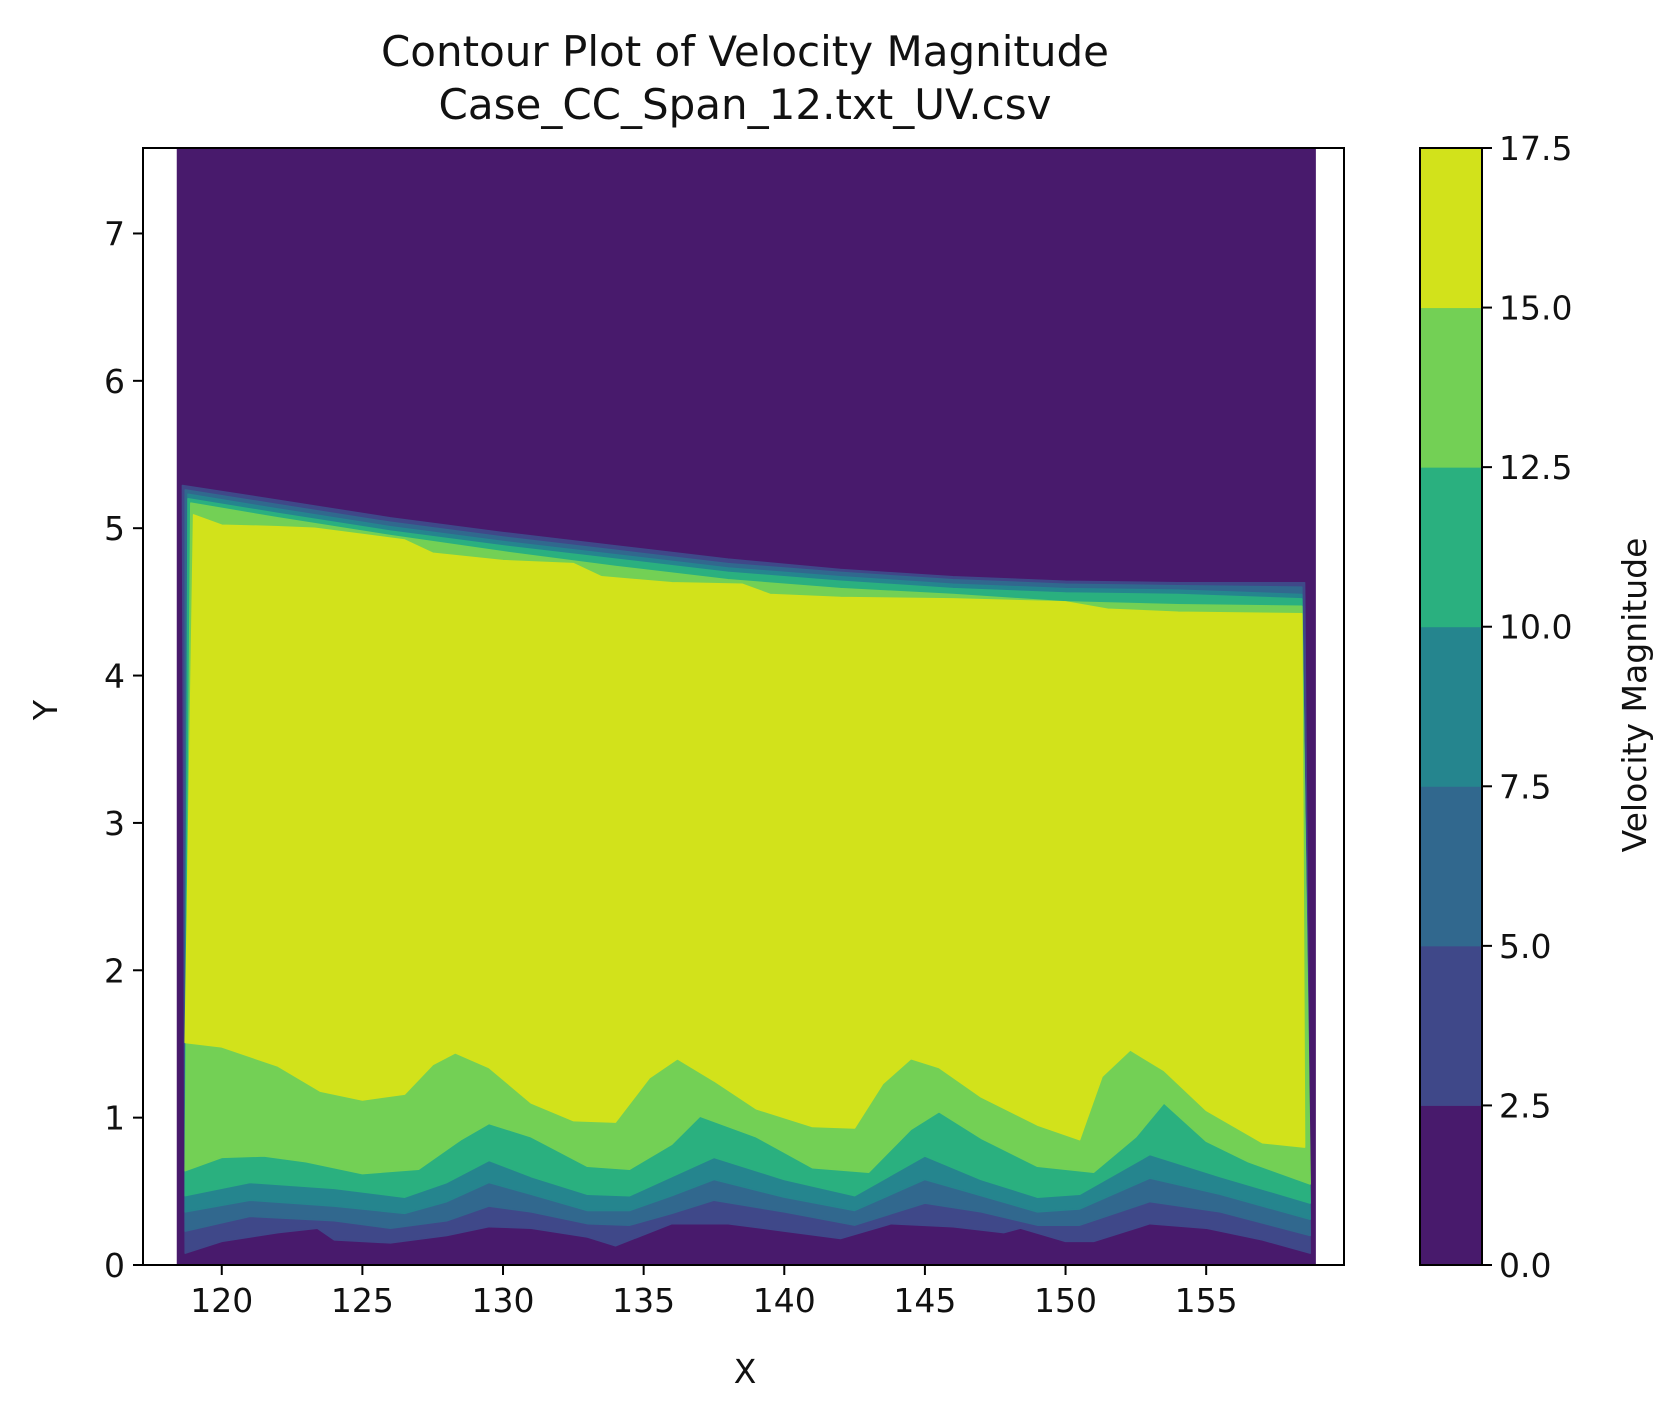  What do you see at coordinates (114, 1265) in the screenshot?
I see `y-tick-label: 0` at bounding box center [114, 1265].